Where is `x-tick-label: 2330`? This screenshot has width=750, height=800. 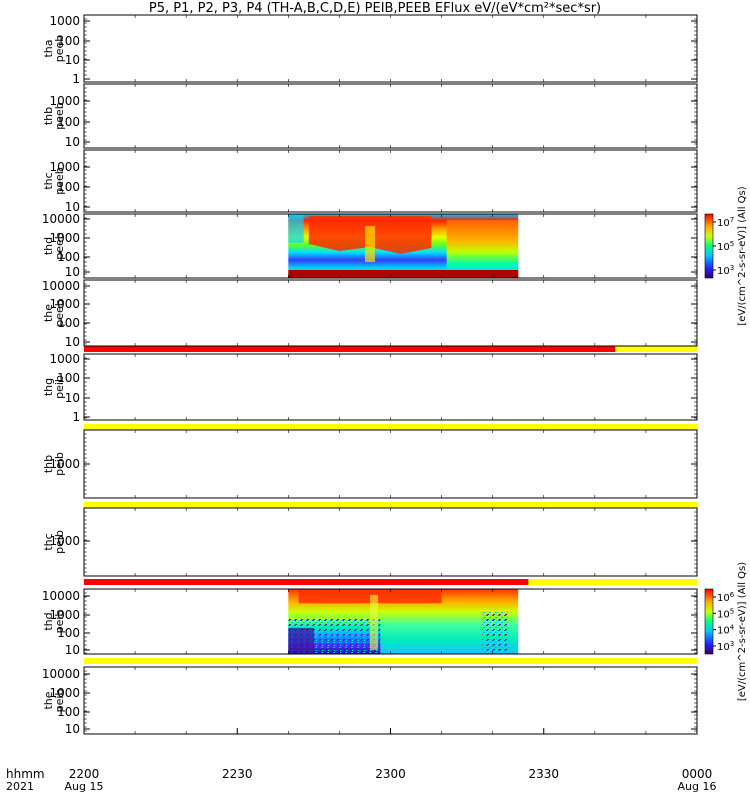 x-tick-label: 2330 is located at coordinates (543, 774).